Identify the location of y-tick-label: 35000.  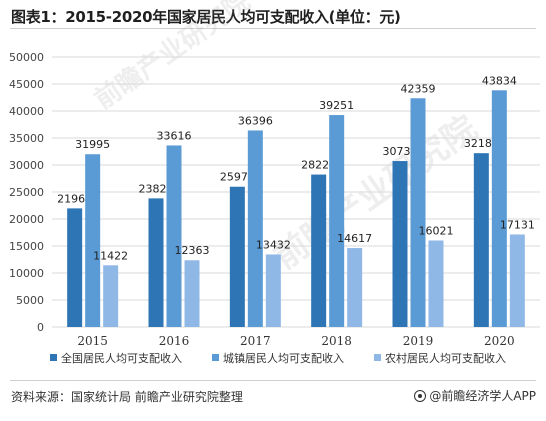
(26, 138).